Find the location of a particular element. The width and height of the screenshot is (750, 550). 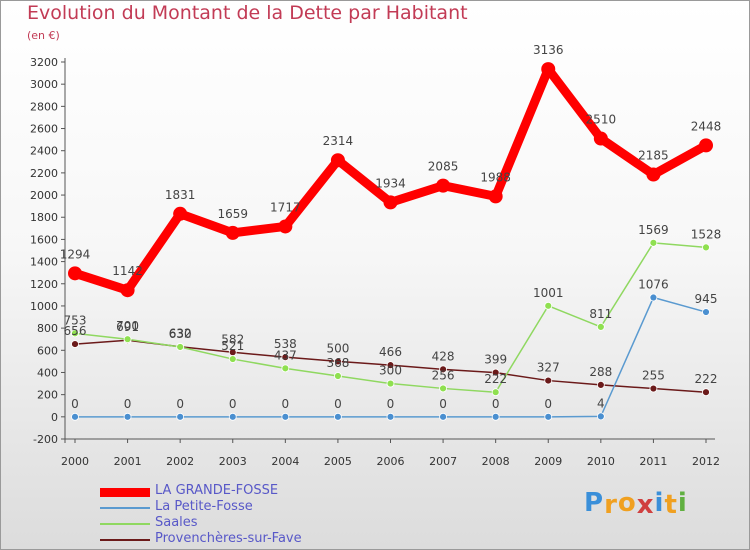

y-tick-label: 1400 is located at coordinates (44, 262).